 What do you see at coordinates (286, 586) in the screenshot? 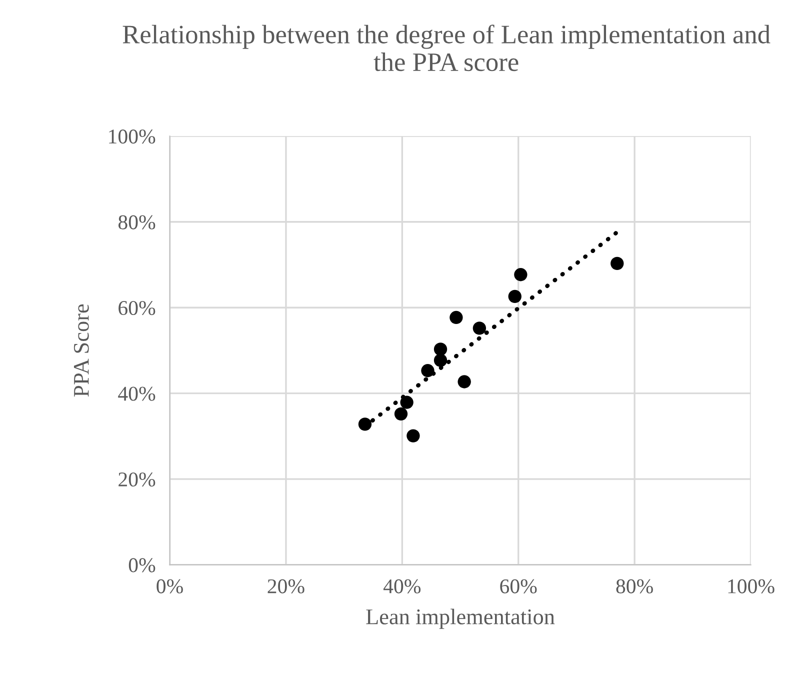
I see `x-tick-label: 20%` at bounding box center [286, 586].